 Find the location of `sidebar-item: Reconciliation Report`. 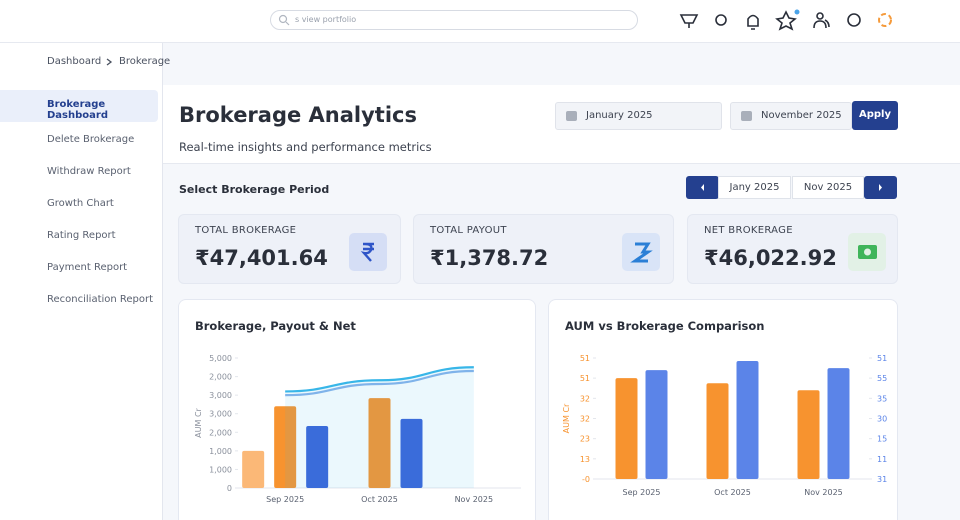

sidebar-item: Reconciliation Report is located at coordinates (100, 299).